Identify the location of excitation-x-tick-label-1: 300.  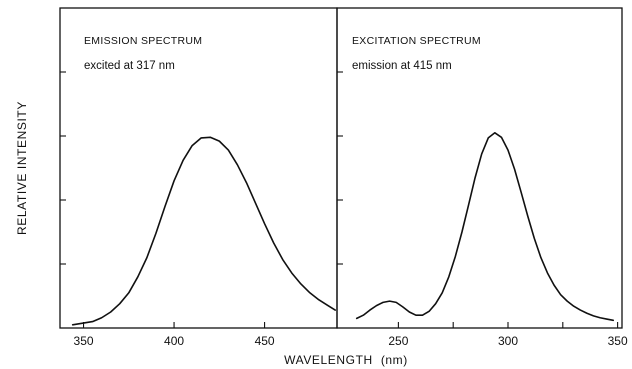
(508, 341).